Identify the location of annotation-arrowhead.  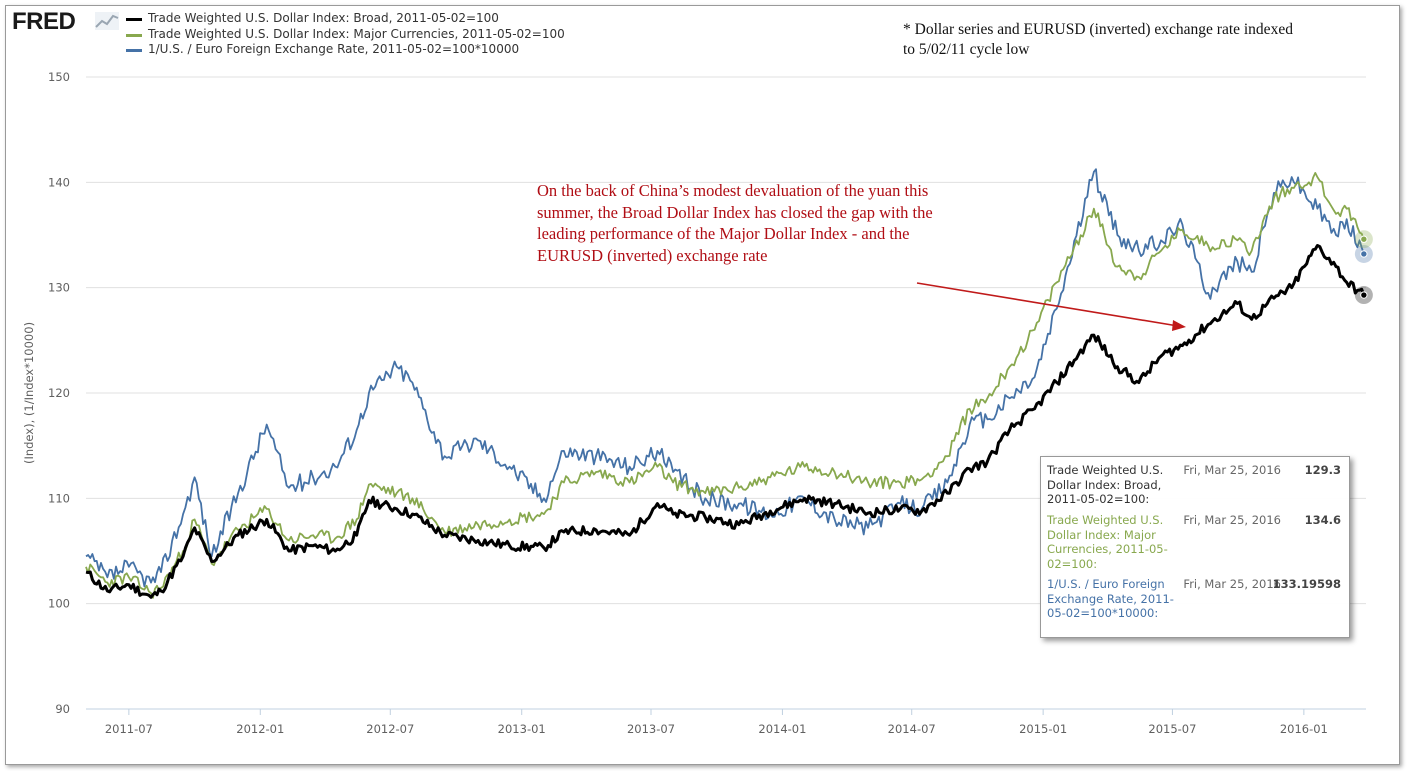
(1179, 325).